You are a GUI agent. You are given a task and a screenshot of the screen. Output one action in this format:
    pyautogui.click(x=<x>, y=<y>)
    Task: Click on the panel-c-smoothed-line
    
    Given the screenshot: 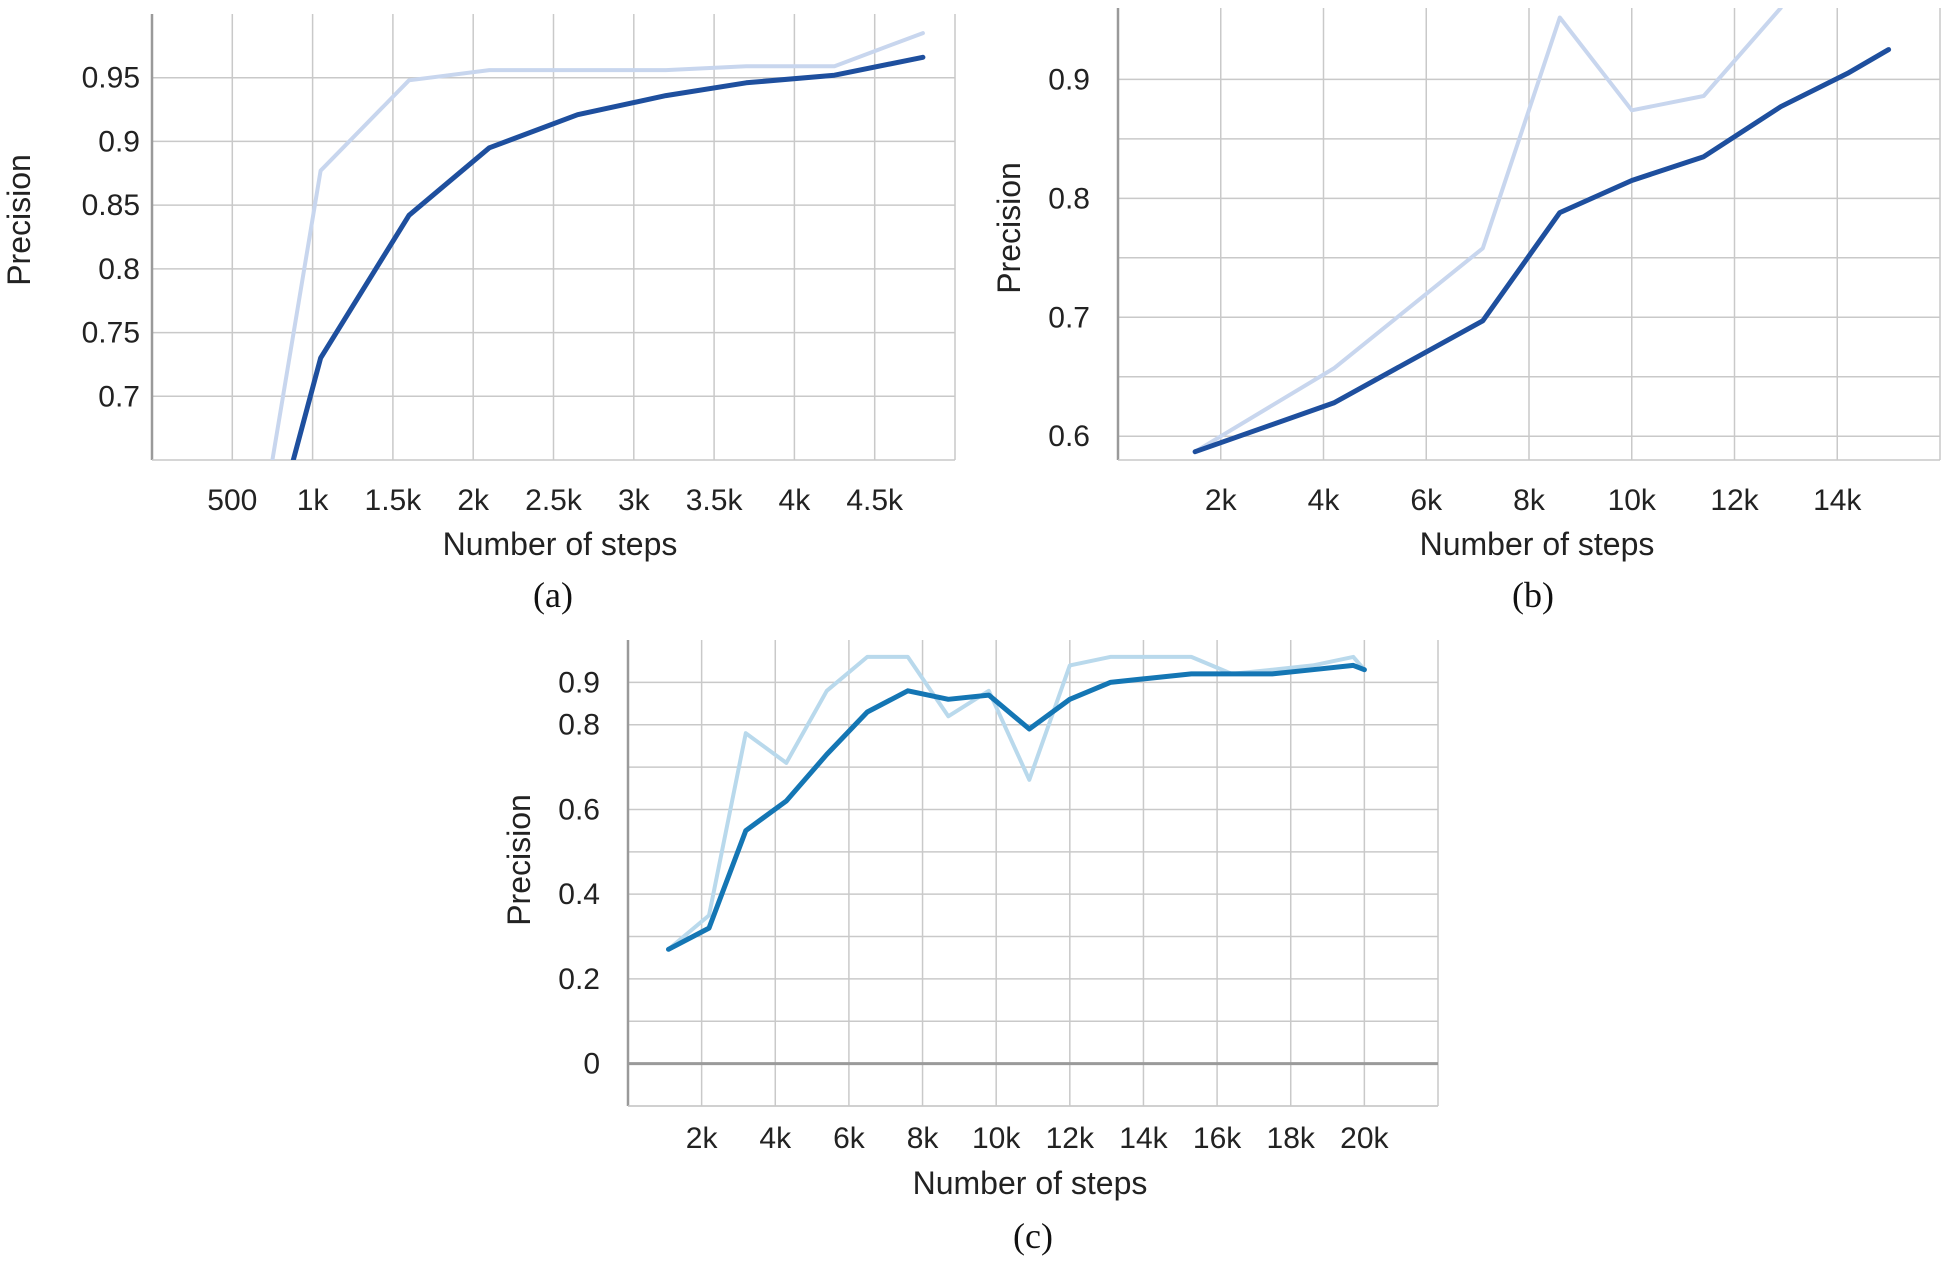 What is the action you would take?
    pyautogui.click(x=1016, y=807)
    